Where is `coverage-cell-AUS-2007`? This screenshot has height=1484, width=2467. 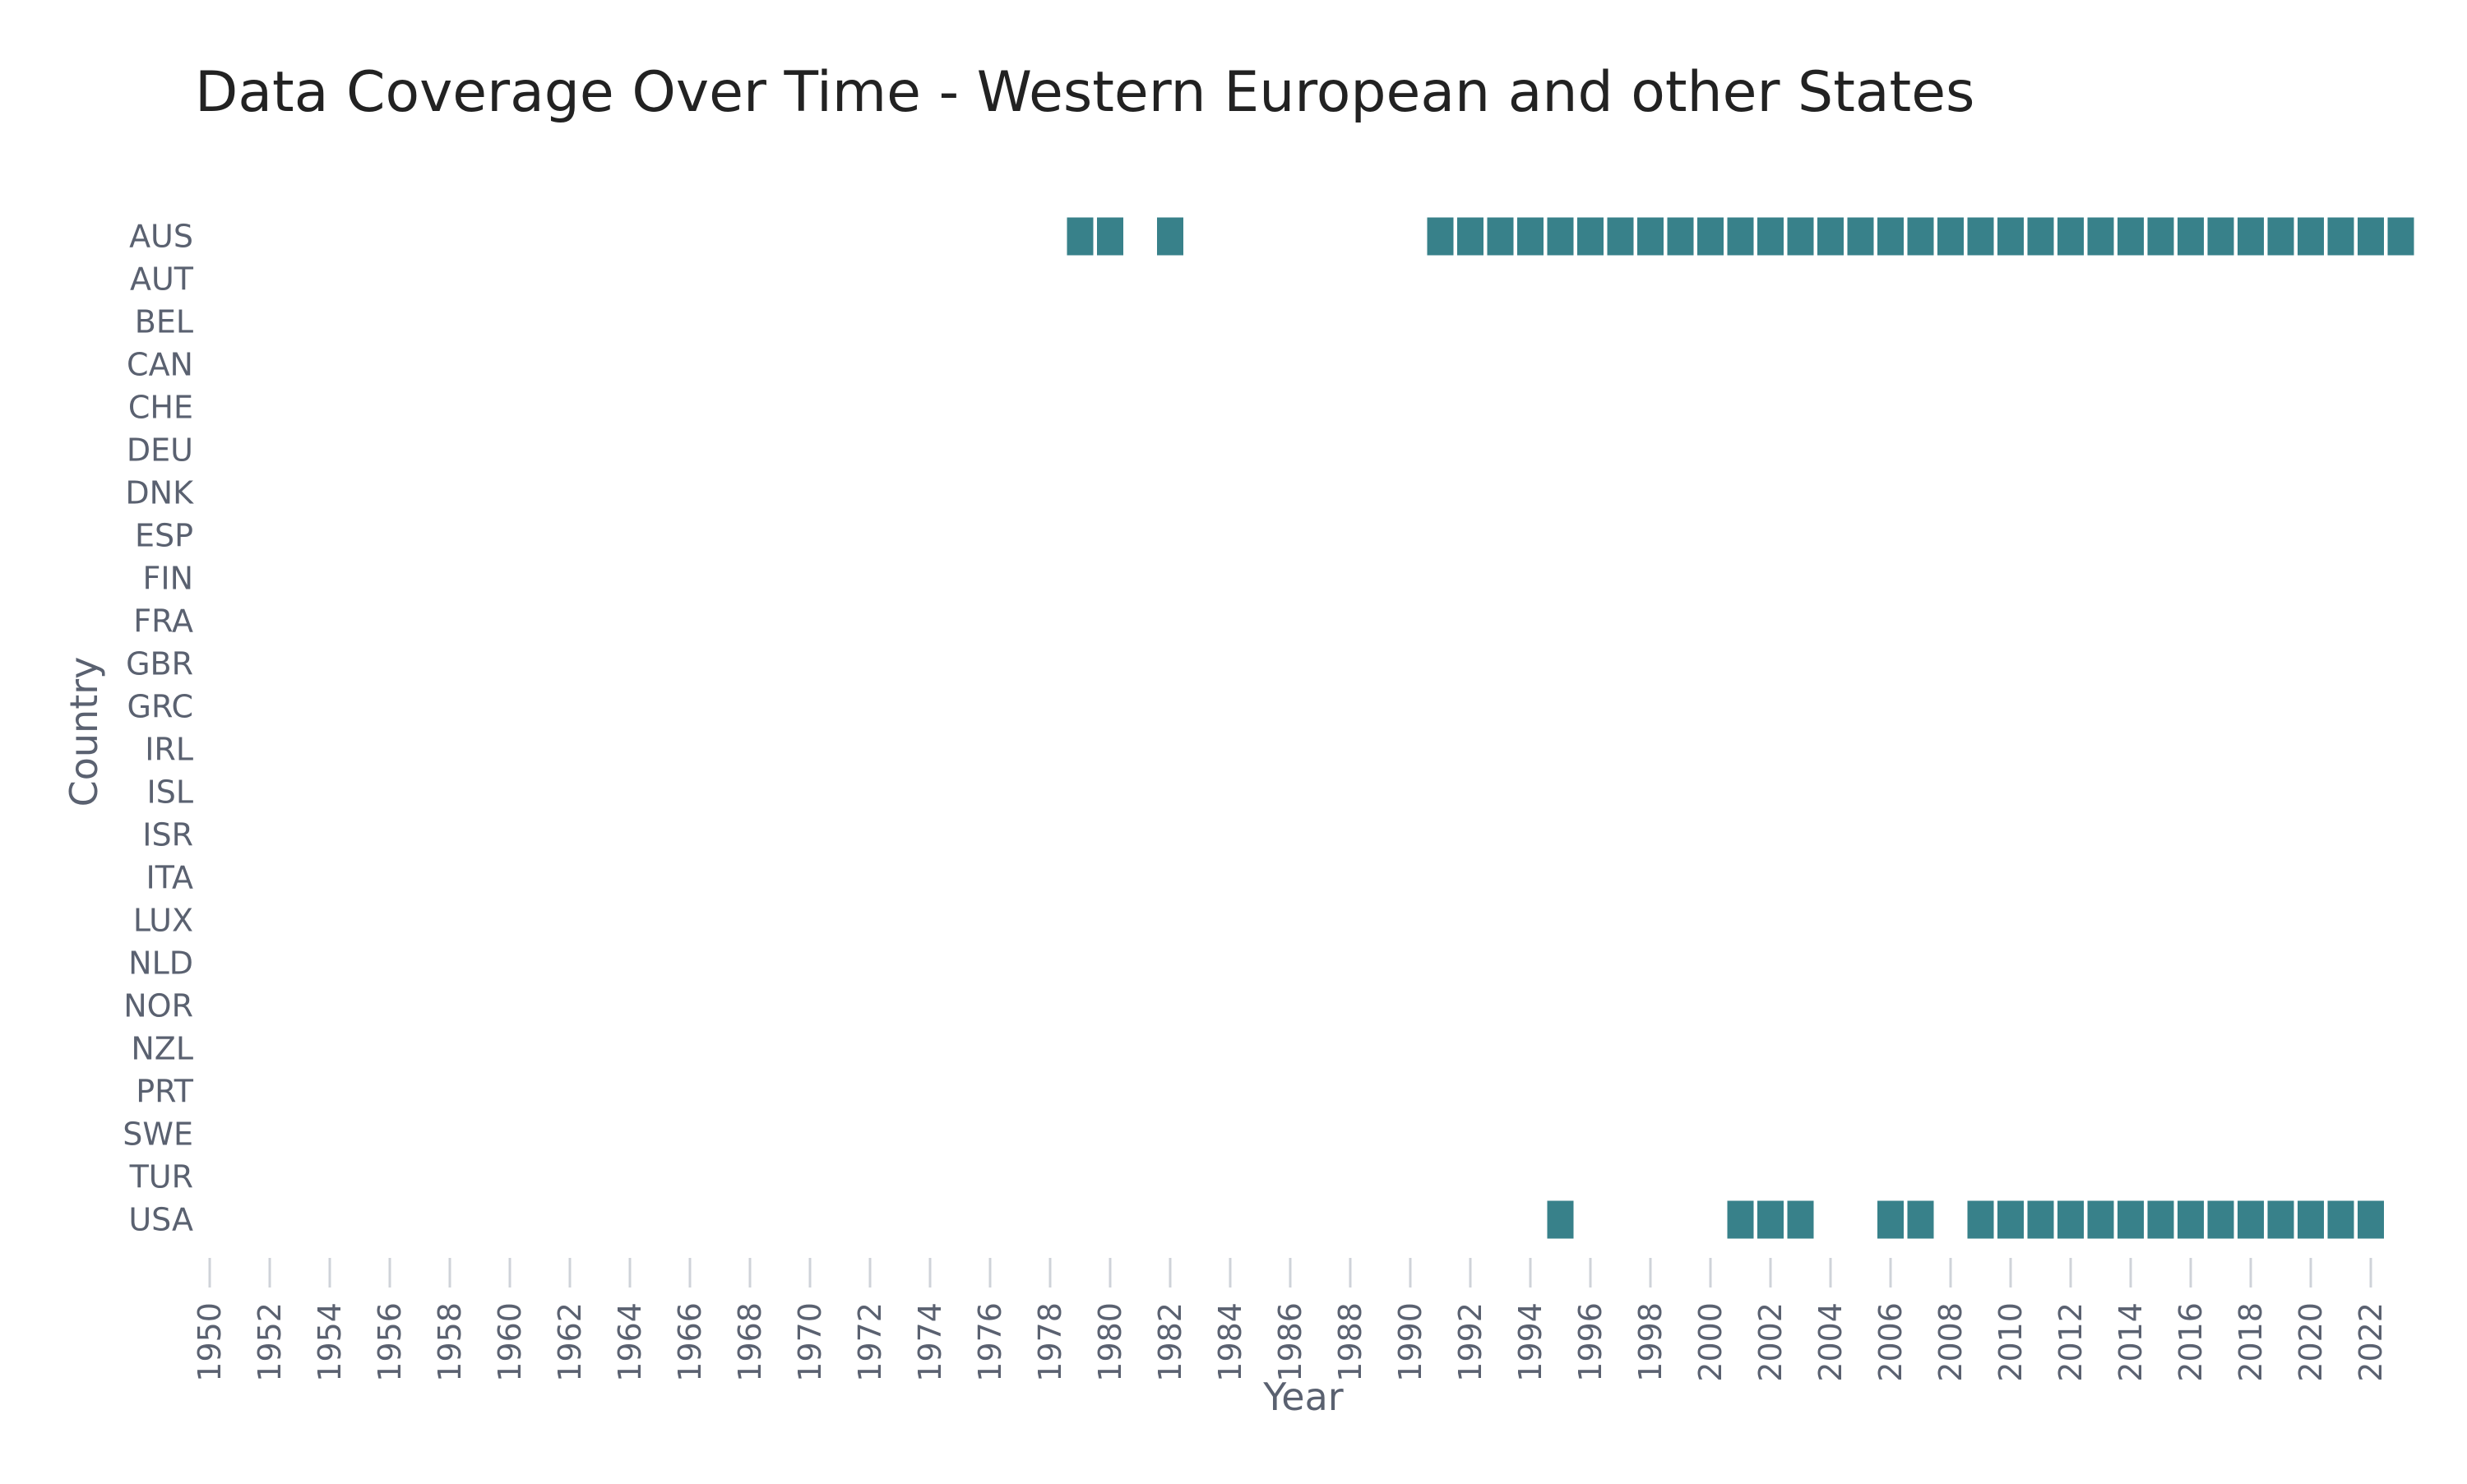 coverage-cell-AUS-2007 is located at coordinates (1921, 237).